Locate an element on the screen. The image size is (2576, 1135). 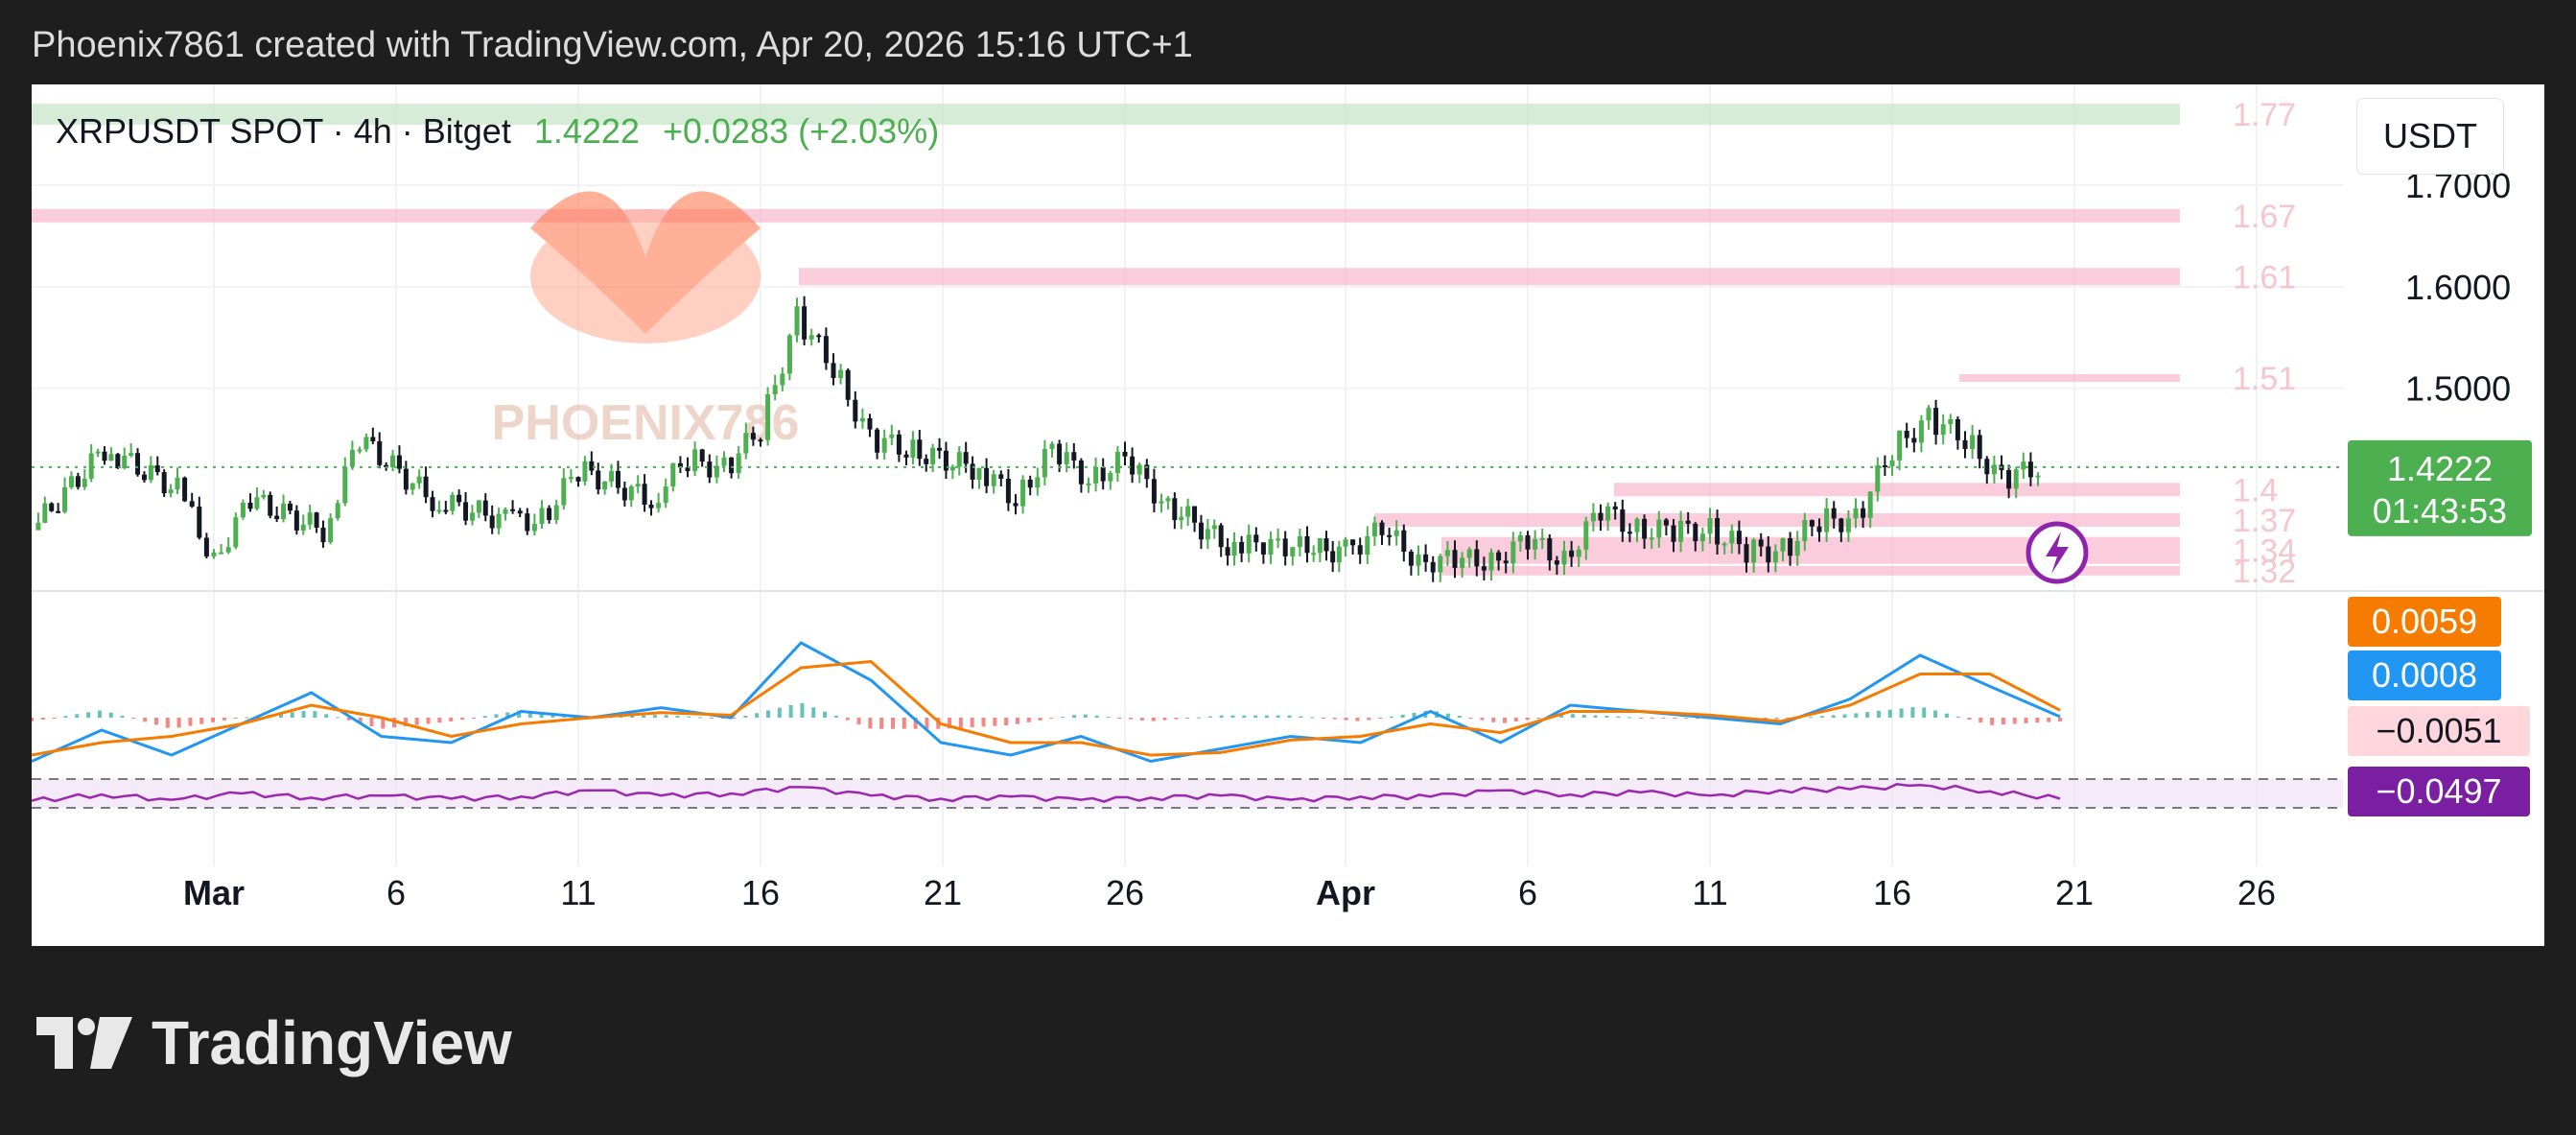
y-axis-label: 1.6000 is located at coordinates (2458, 287).